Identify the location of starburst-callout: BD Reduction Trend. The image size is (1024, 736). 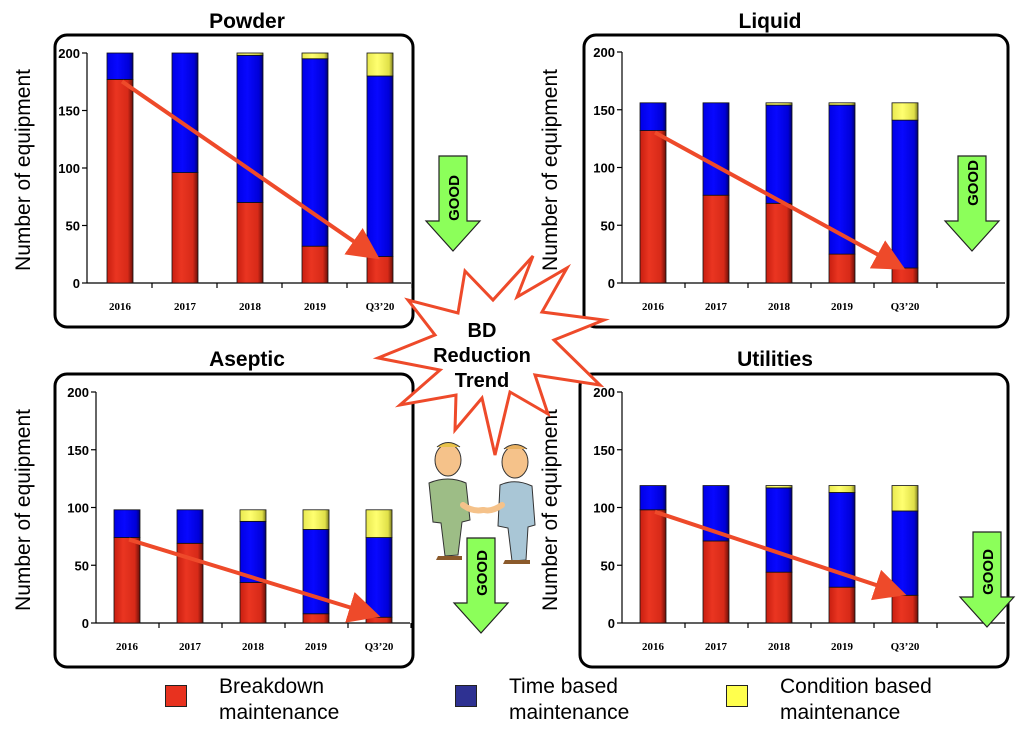
(491, 355).